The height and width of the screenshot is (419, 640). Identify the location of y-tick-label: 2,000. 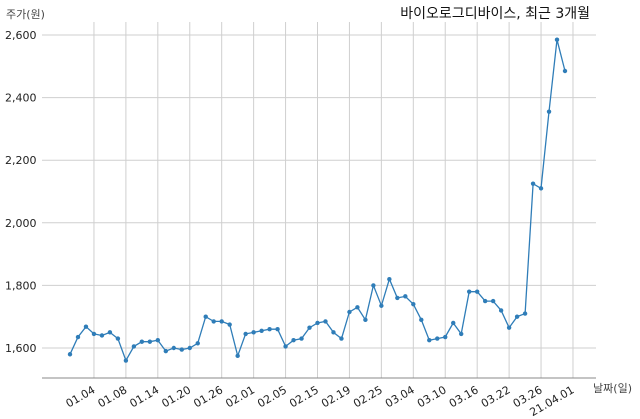
(21, 223).